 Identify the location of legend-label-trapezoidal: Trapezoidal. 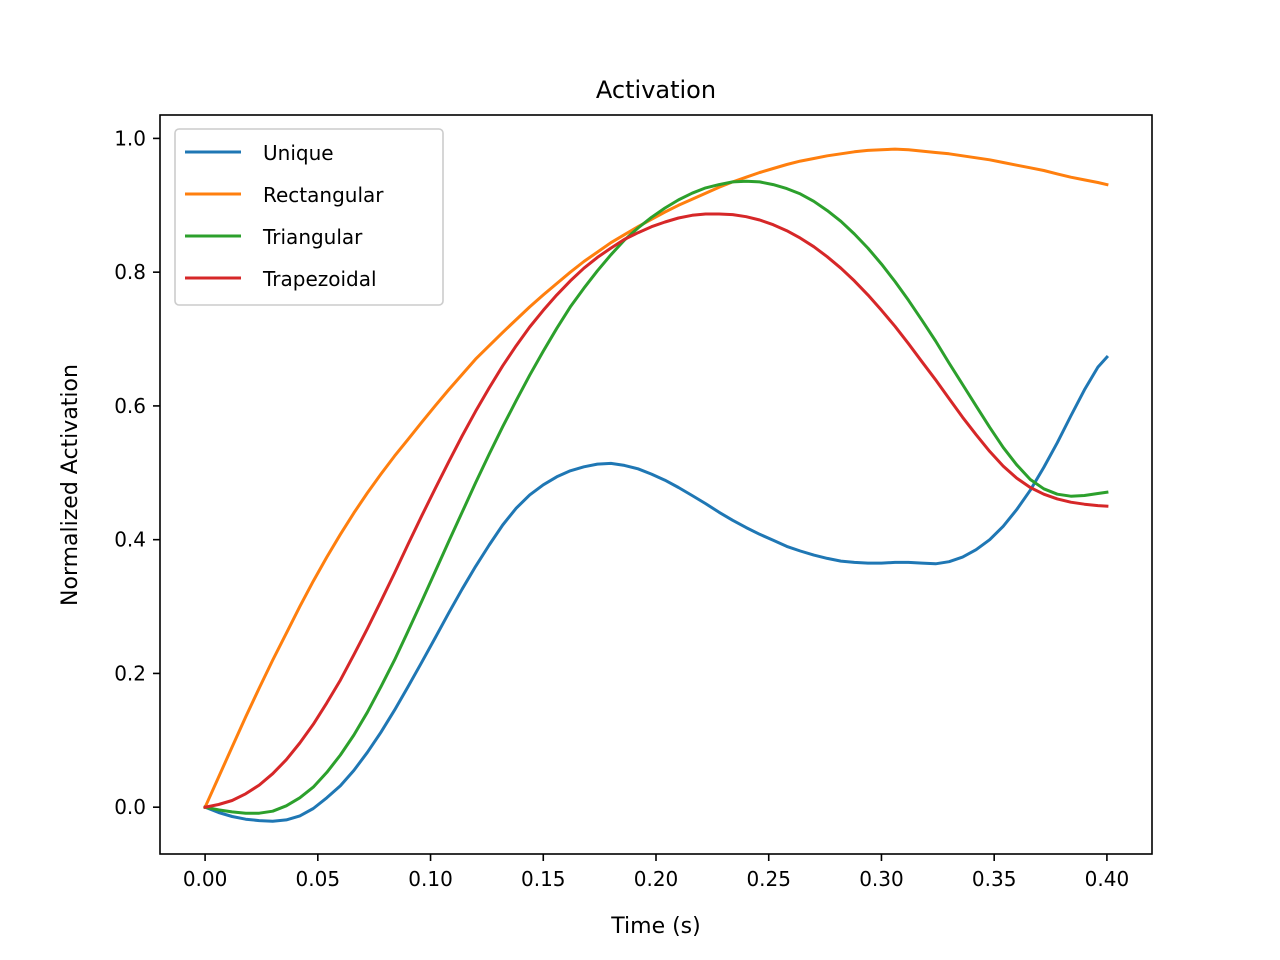
(319, 279).